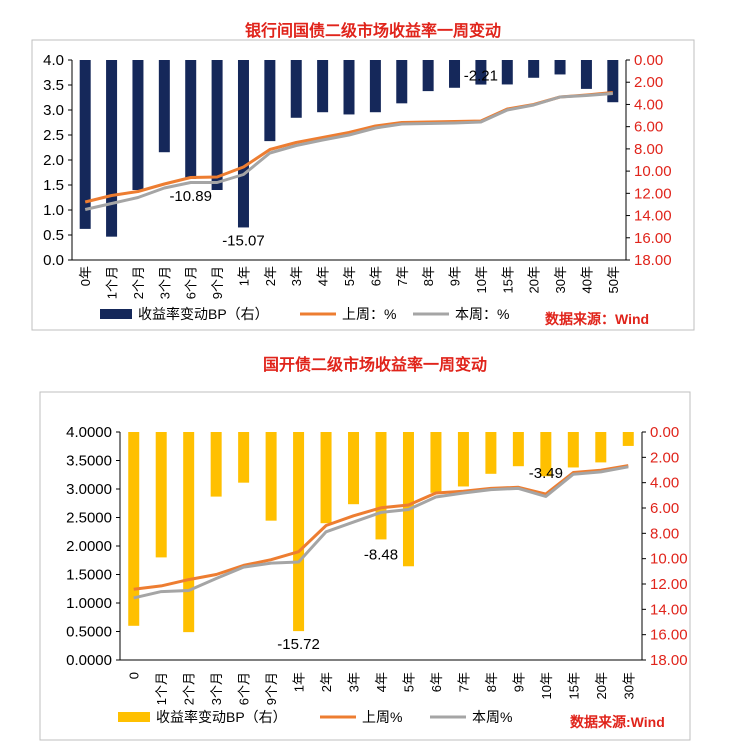  I want to click on left-tick-label: 1.0000, so click(89, 603).